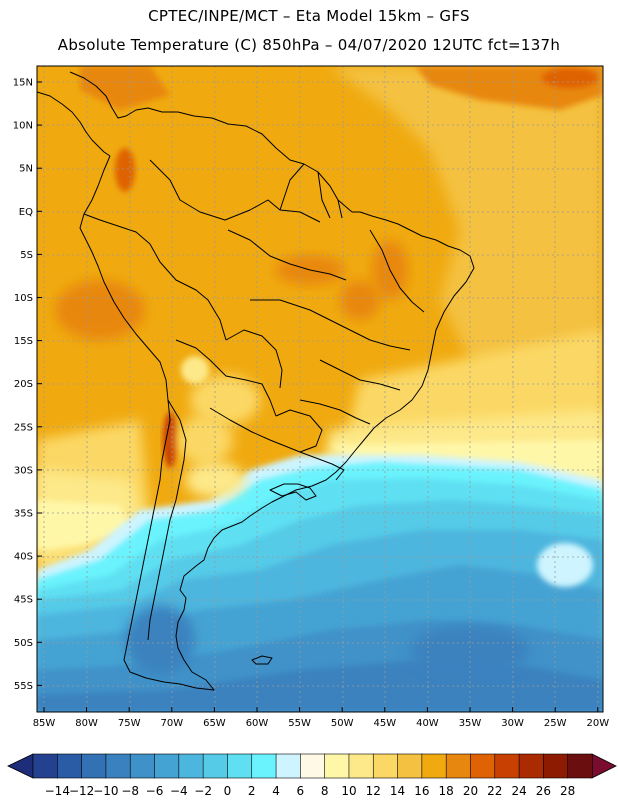 This screenshot has height=800, width=618. What do you see at coordinates (384, 723) in the screenshot?
I see `lon-tick-label: 45W` at bounding box center [384, 723].